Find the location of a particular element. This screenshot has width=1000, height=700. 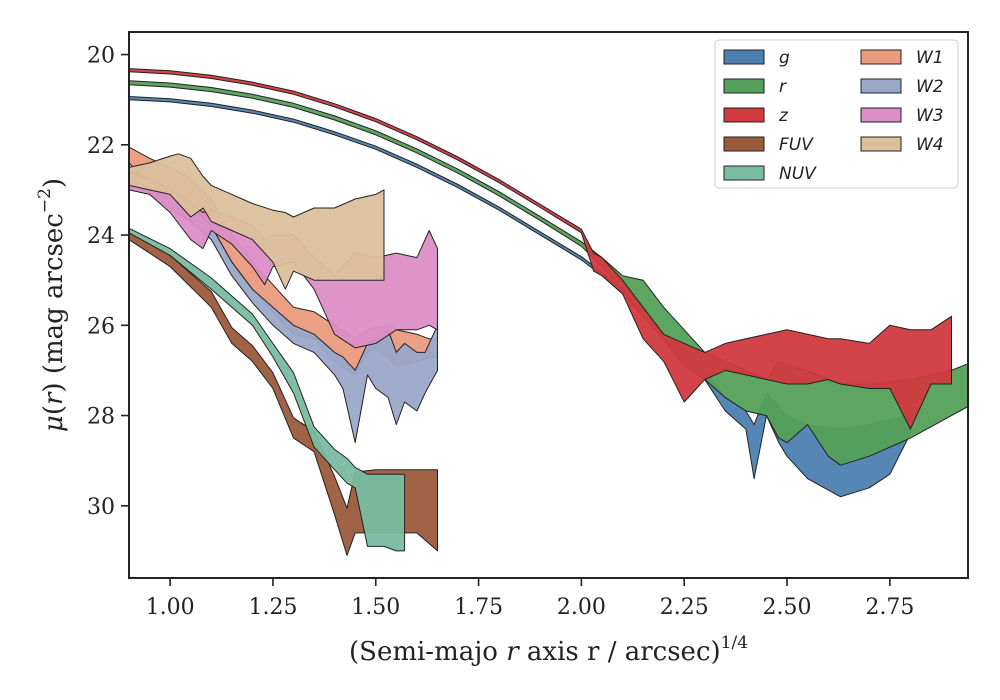

legend-item-w1: W1 is located at coordinates (902, 58).